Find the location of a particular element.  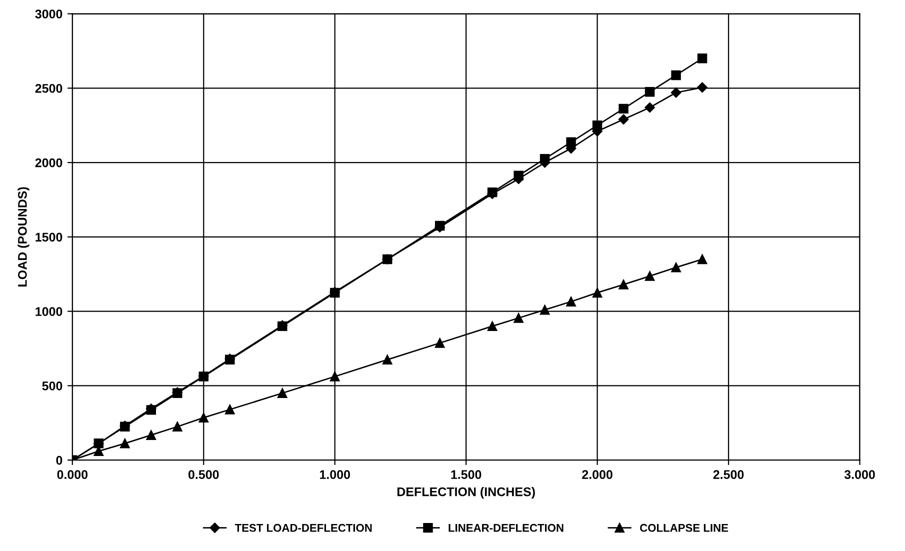

x-tick-label: 2.500 is located at coordinates (728, 474).